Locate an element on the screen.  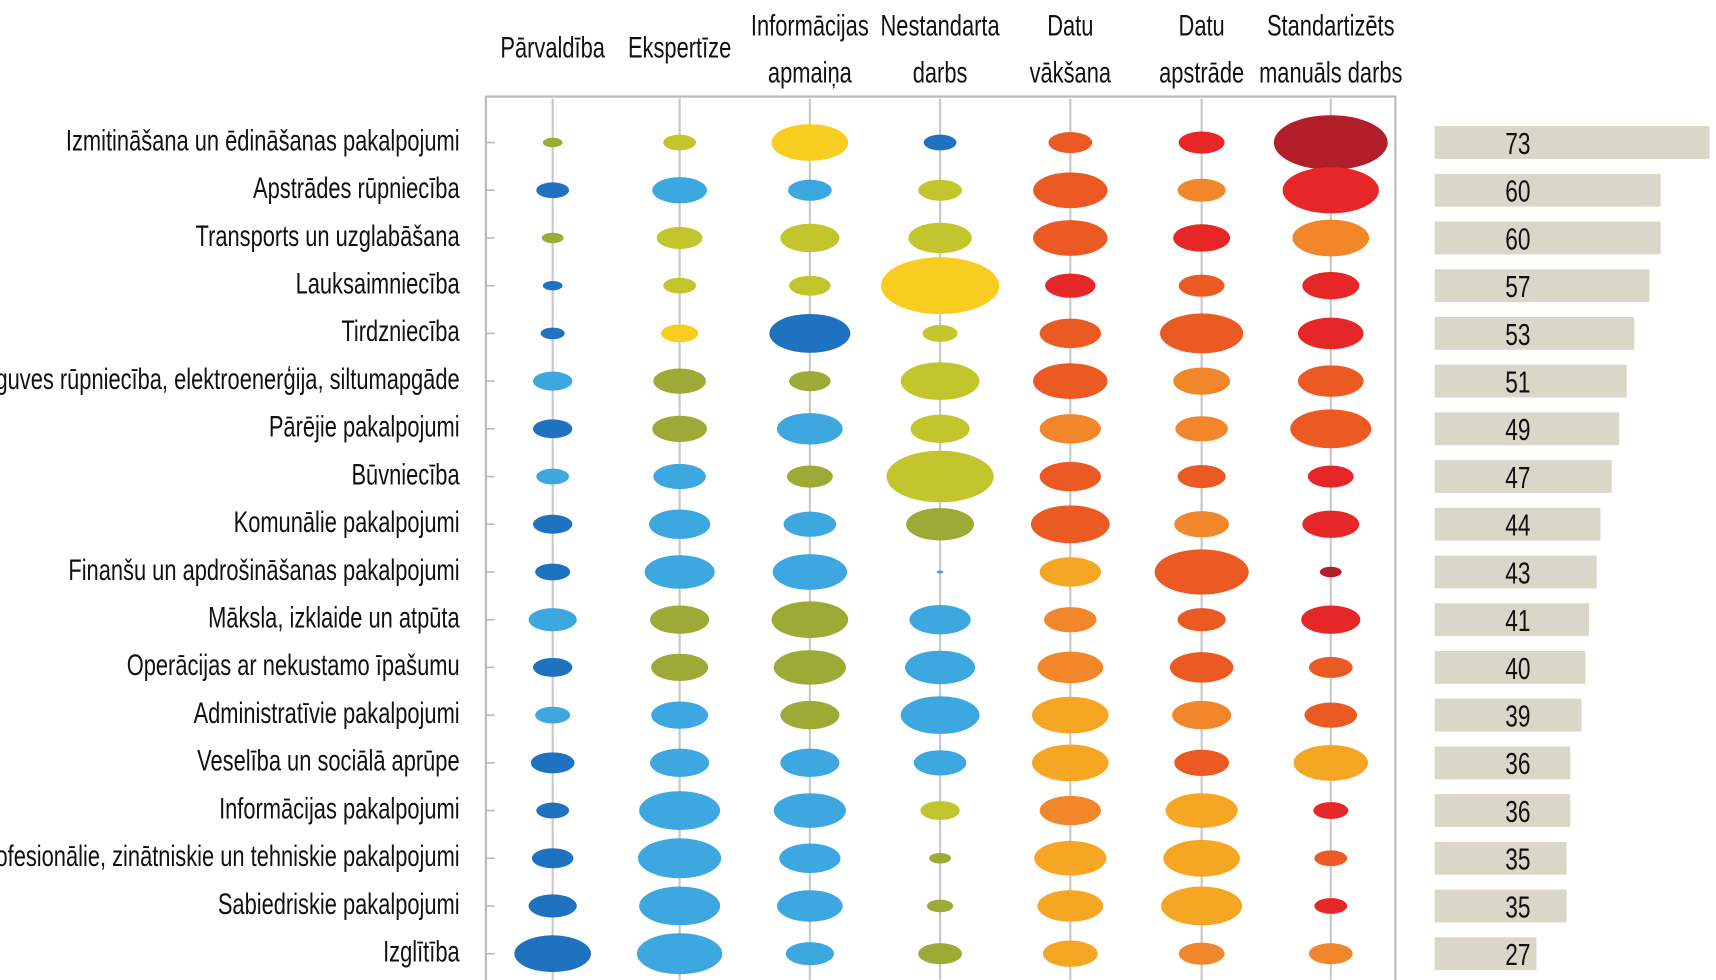
bar-label: 49 is located at coordinates (1517, 430).